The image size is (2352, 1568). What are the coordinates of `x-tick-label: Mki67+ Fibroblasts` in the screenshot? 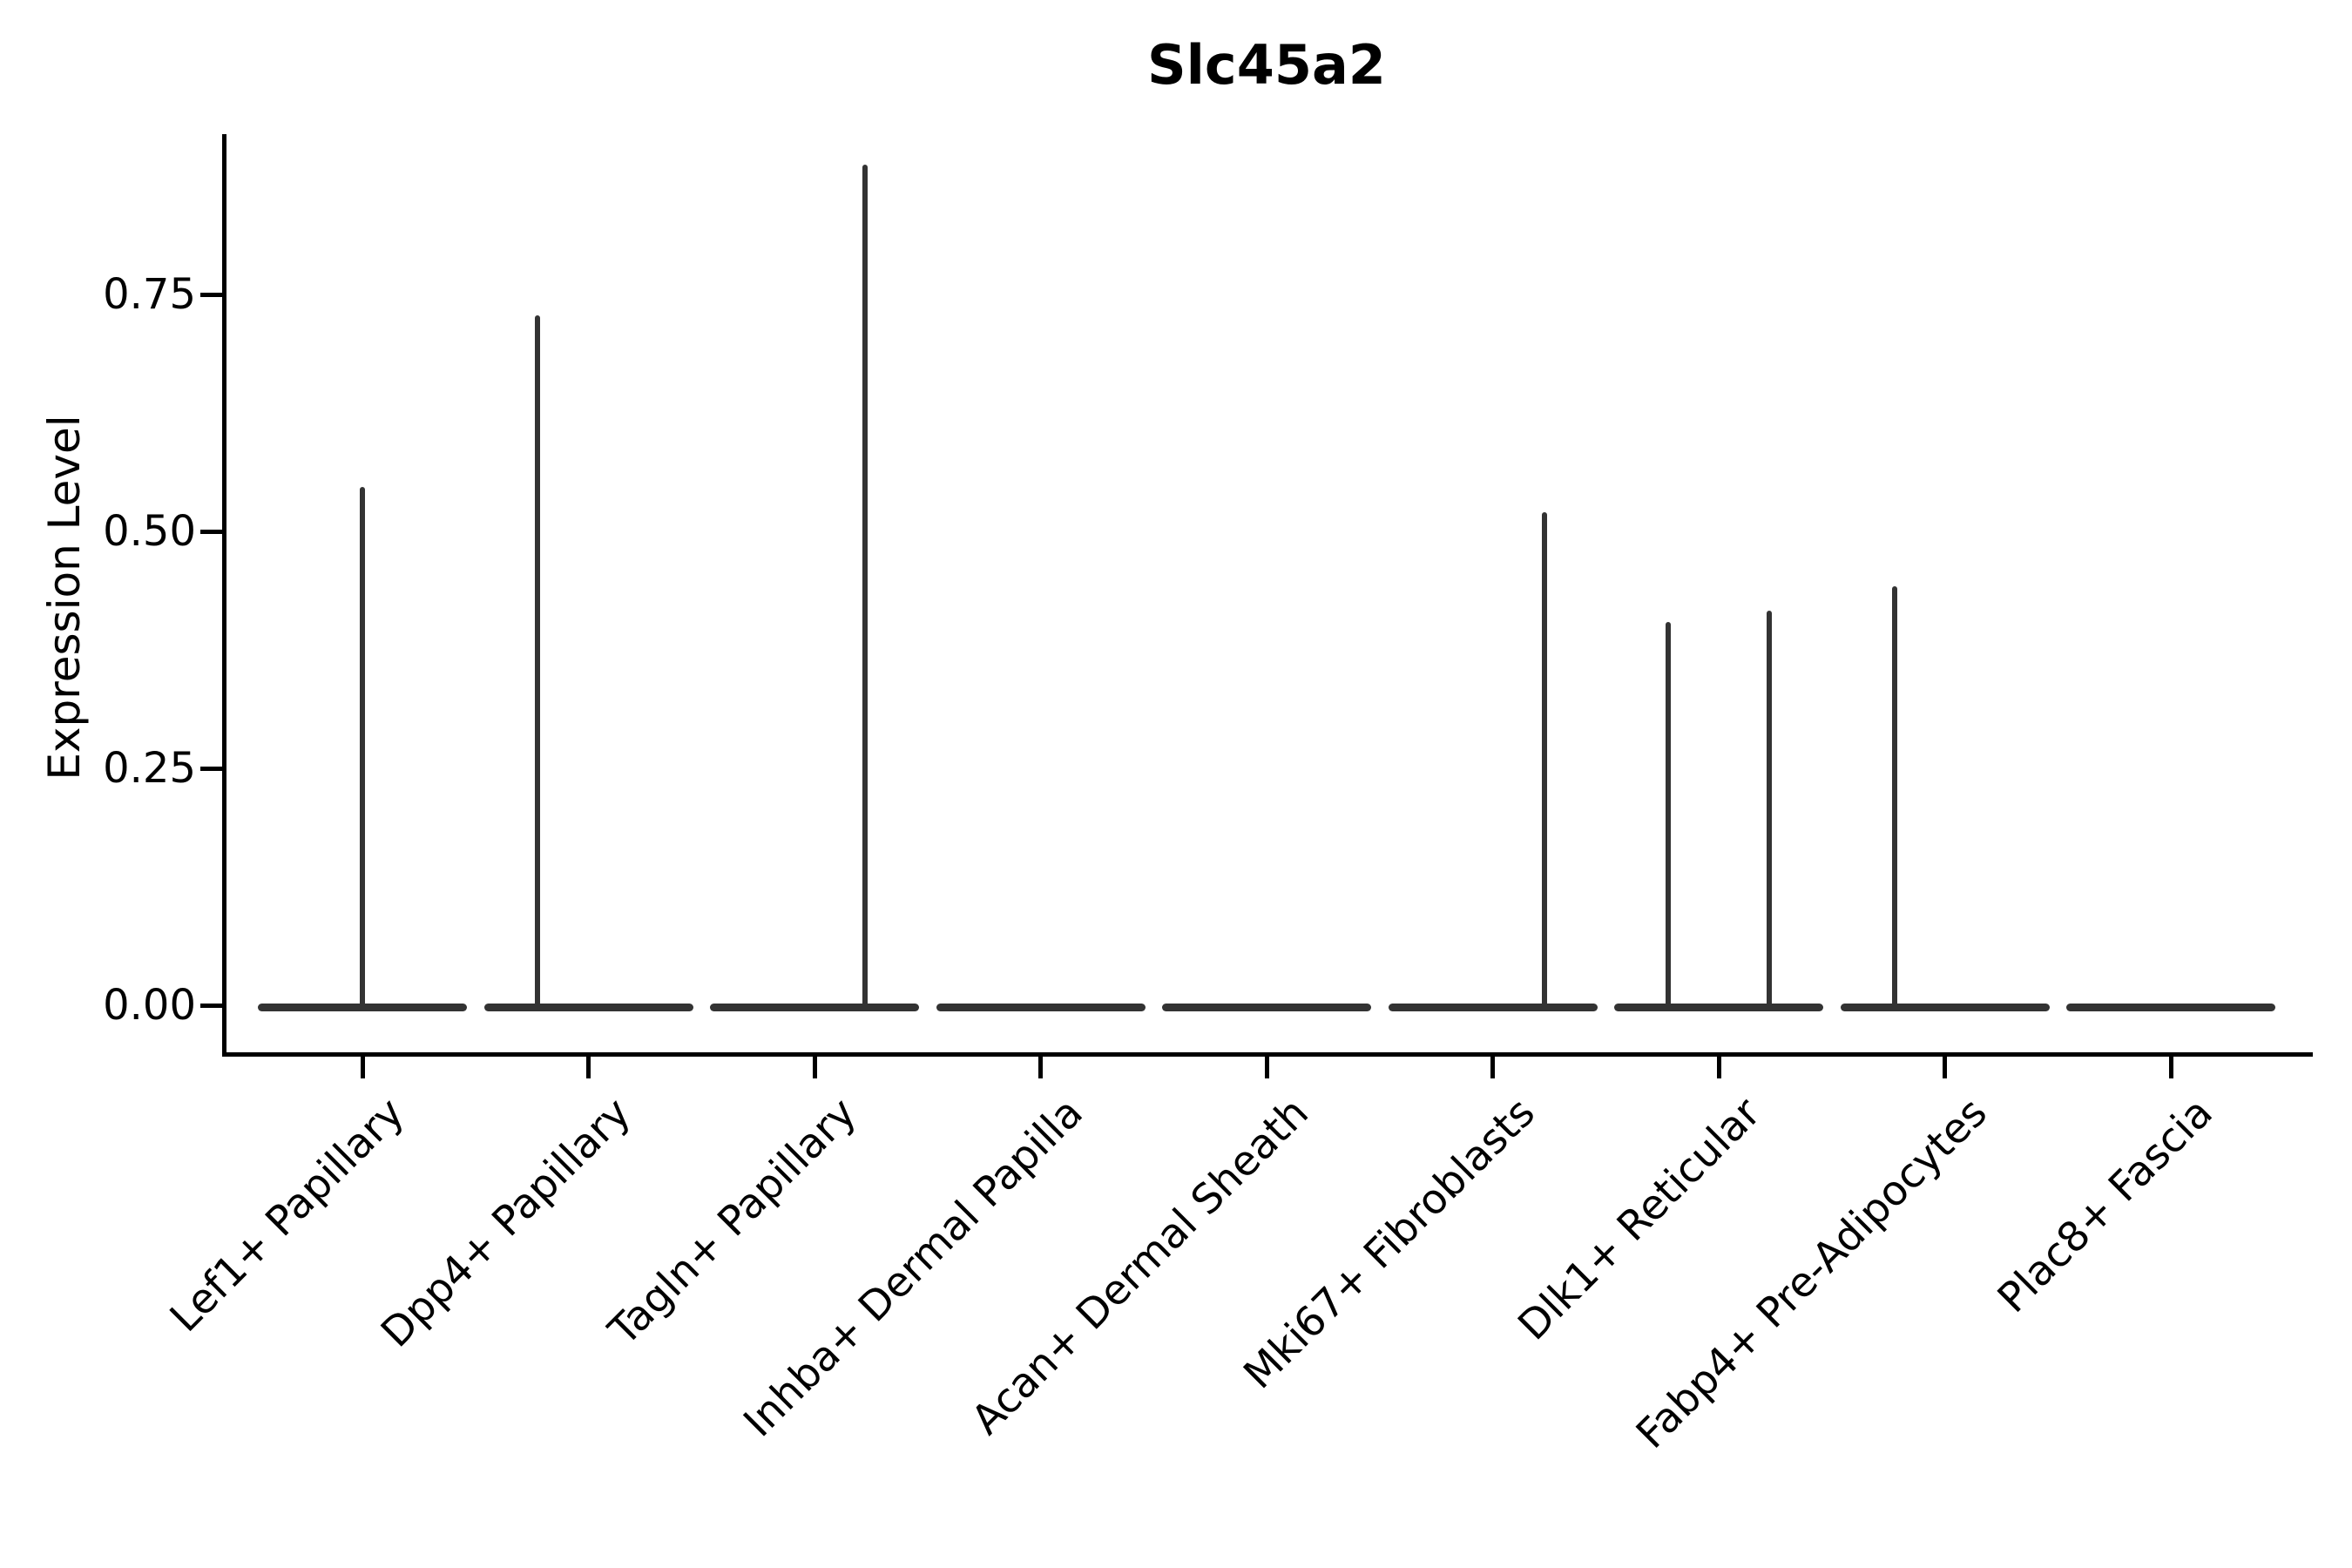 It's located at (1388, 1243).